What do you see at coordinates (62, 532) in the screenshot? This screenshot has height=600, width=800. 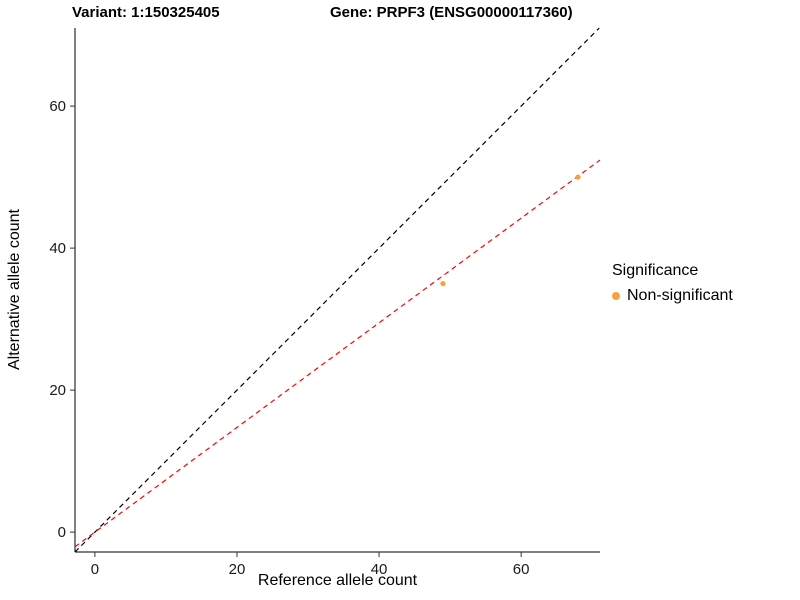 I see `y-tick-label: 0` at bounding box center [62, 532].